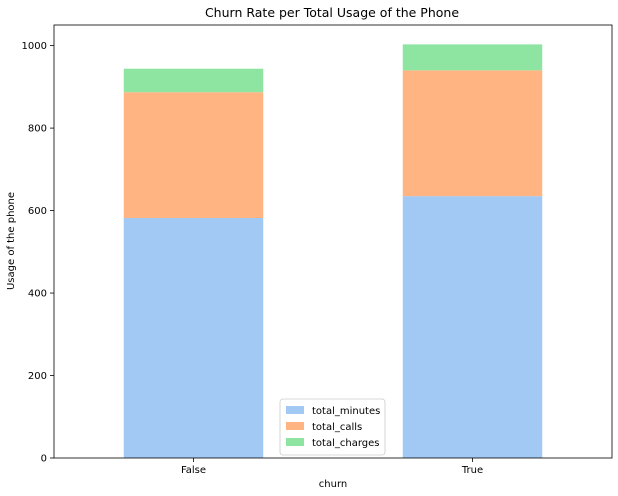 The width and height of the screenshot is (618, 496). Describe the element at coordinates (37, 211) in the screenshot. I see `y-tick-label: 600` at that location.